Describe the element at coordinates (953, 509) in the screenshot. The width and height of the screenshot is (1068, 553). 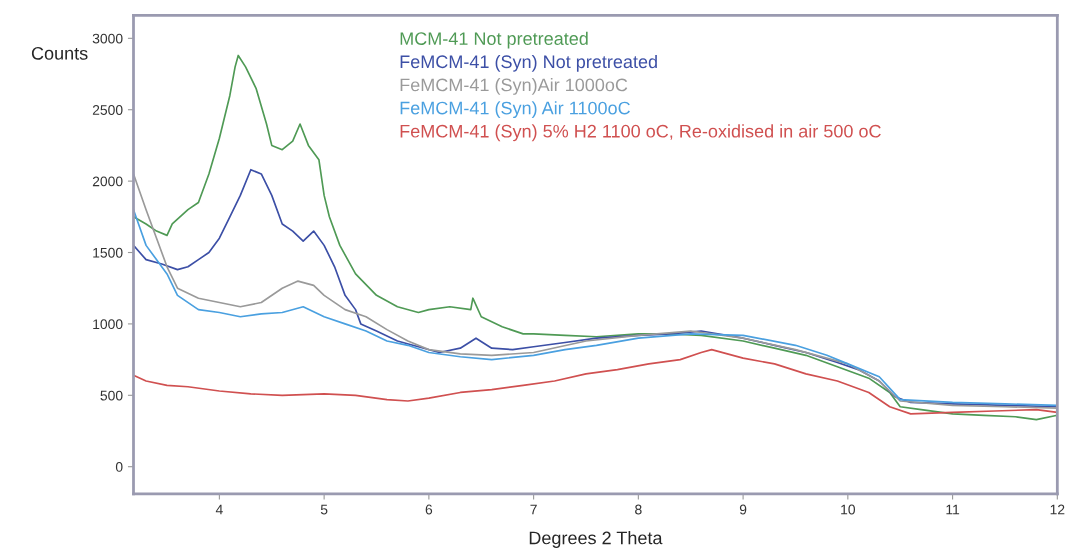
I see `x-tick-label: 11` at that location.